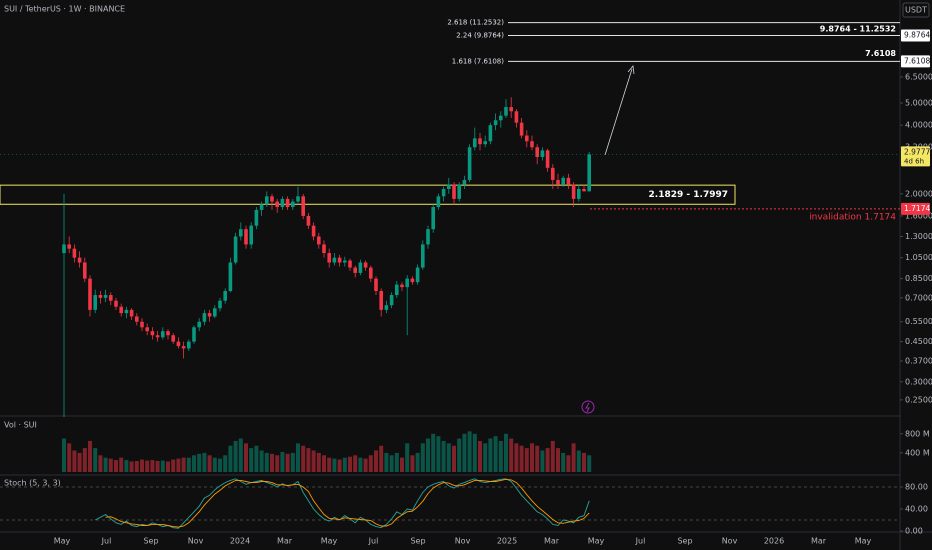  I want to click on y-tick-label: 0.3700, so click(918, 361).